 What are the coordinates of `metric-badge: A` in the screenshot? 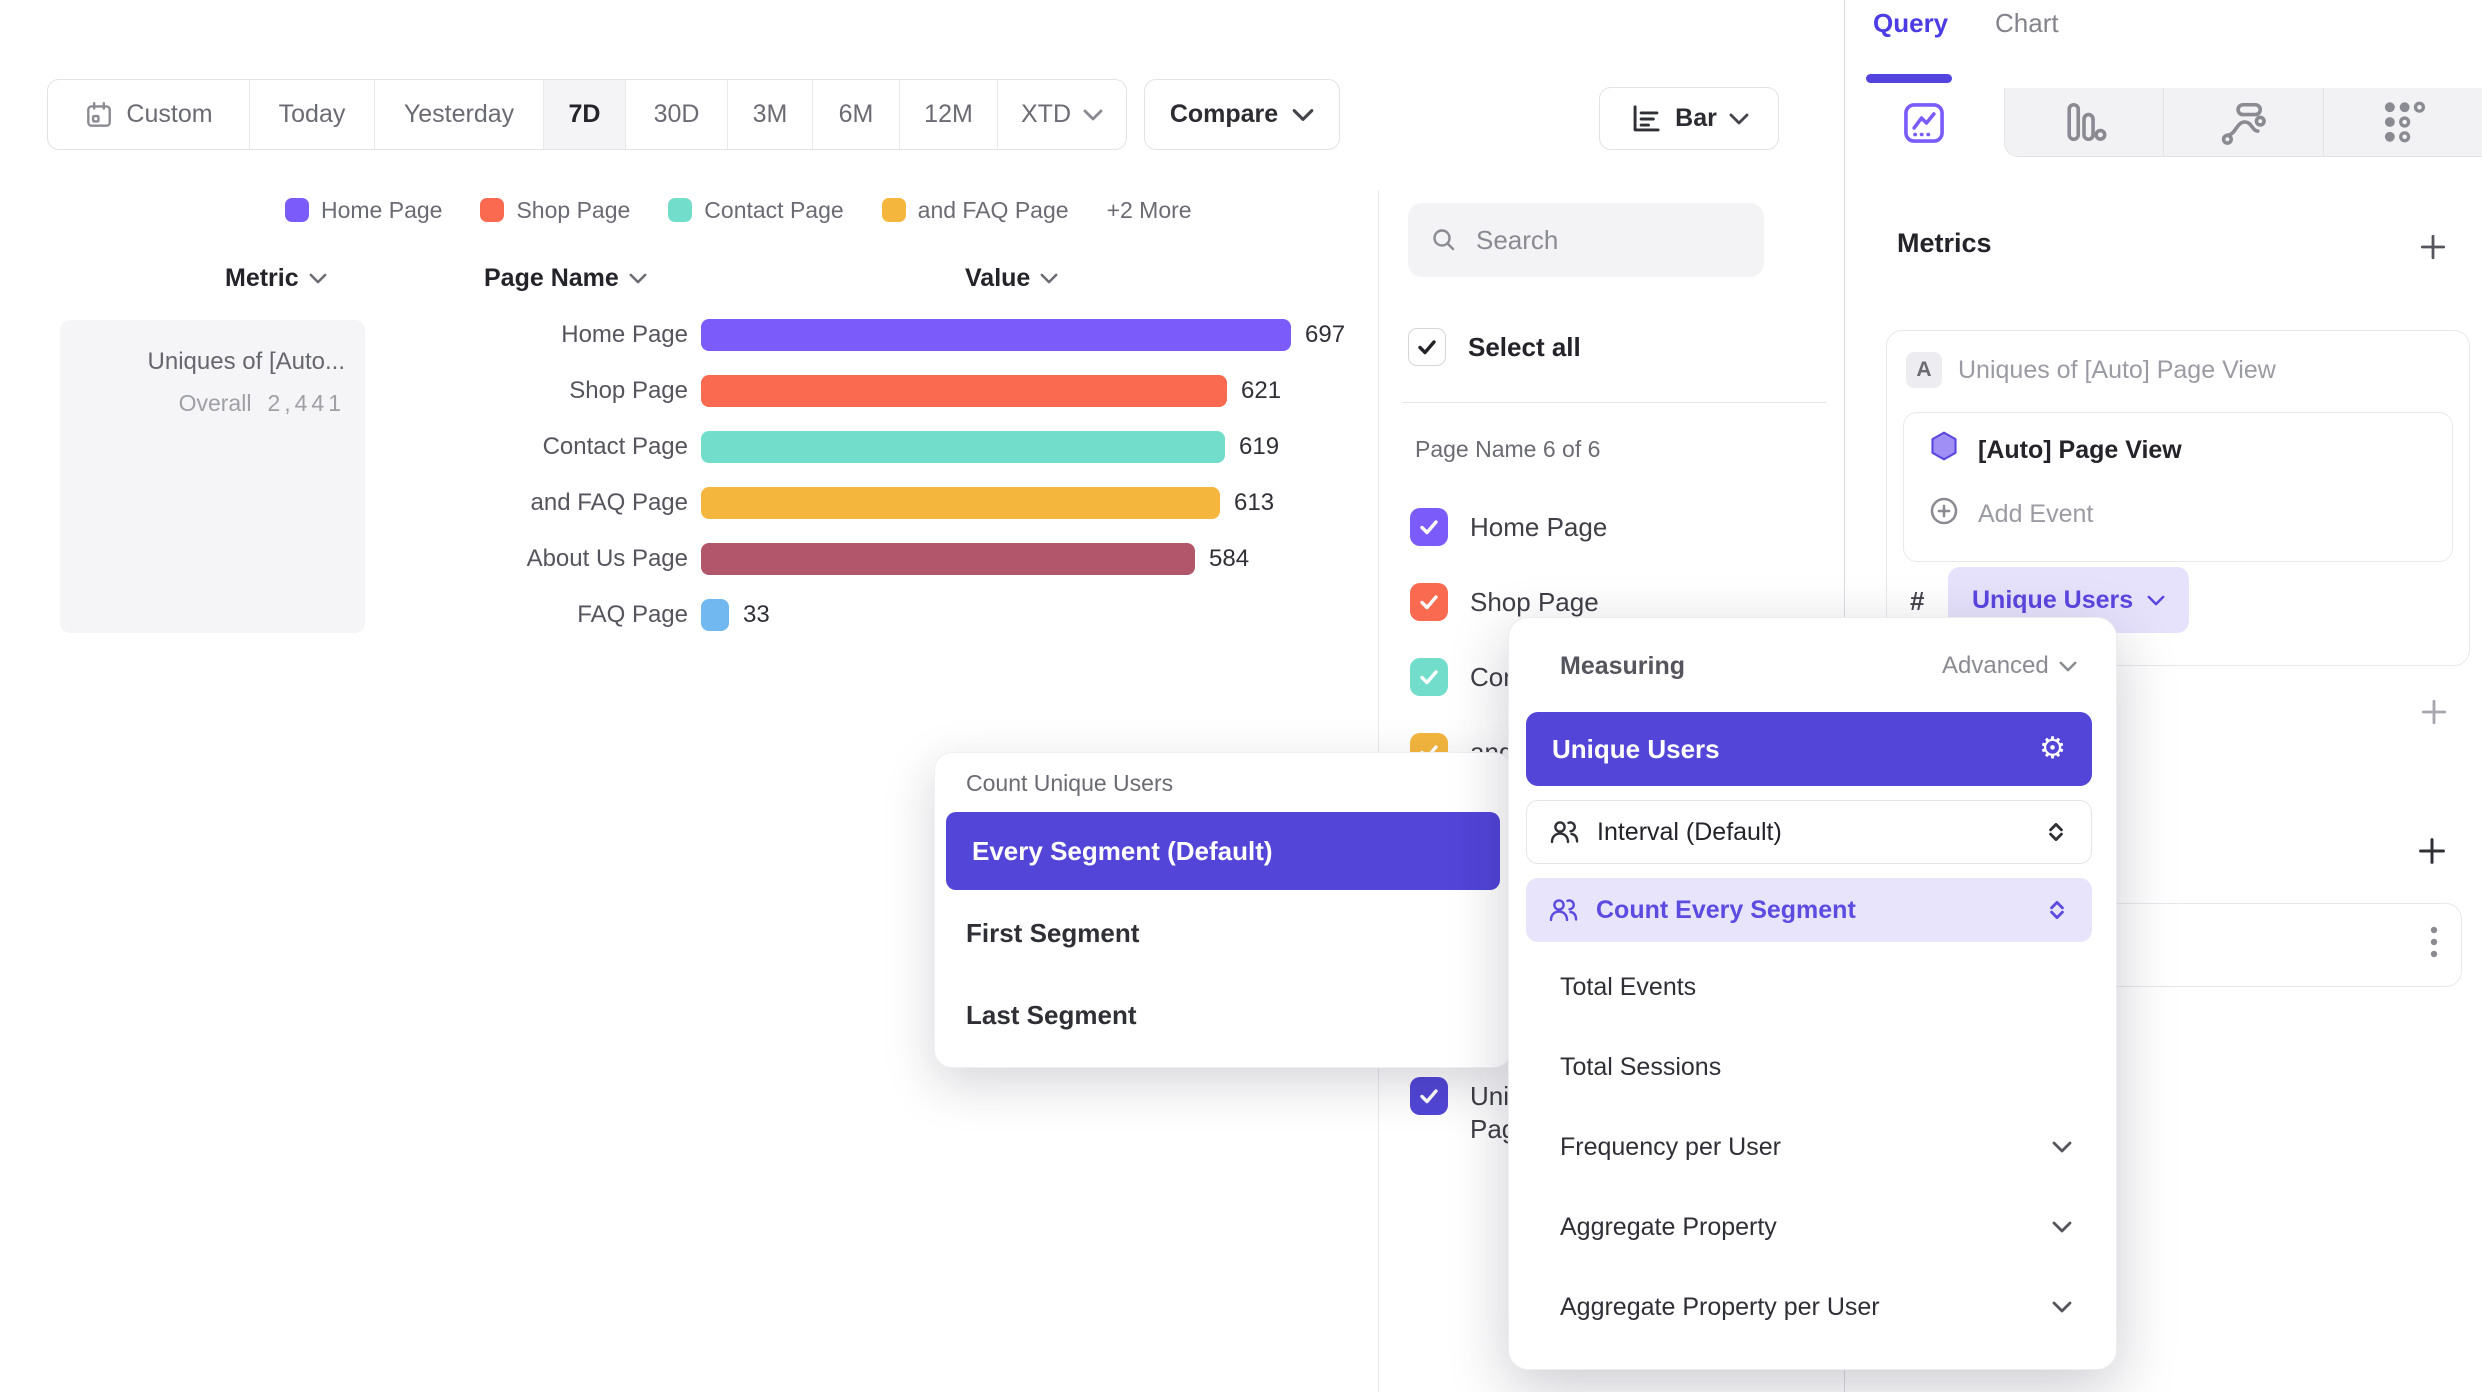 It's located at (1924, 370).